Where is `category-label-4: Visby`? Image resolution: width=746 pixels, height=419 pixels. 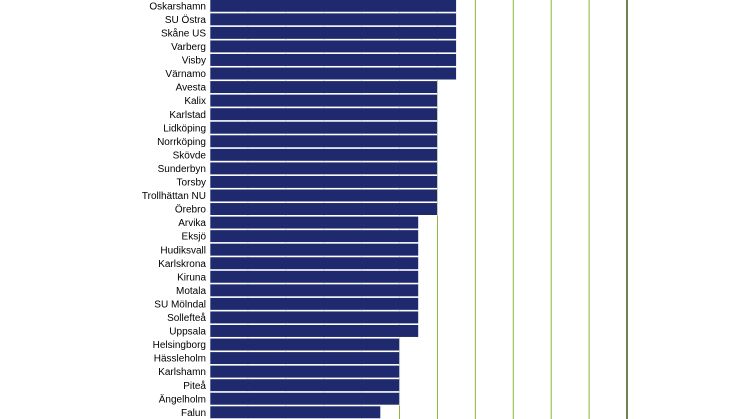 category-label-4: Visby is located at coordinates (194, 61).